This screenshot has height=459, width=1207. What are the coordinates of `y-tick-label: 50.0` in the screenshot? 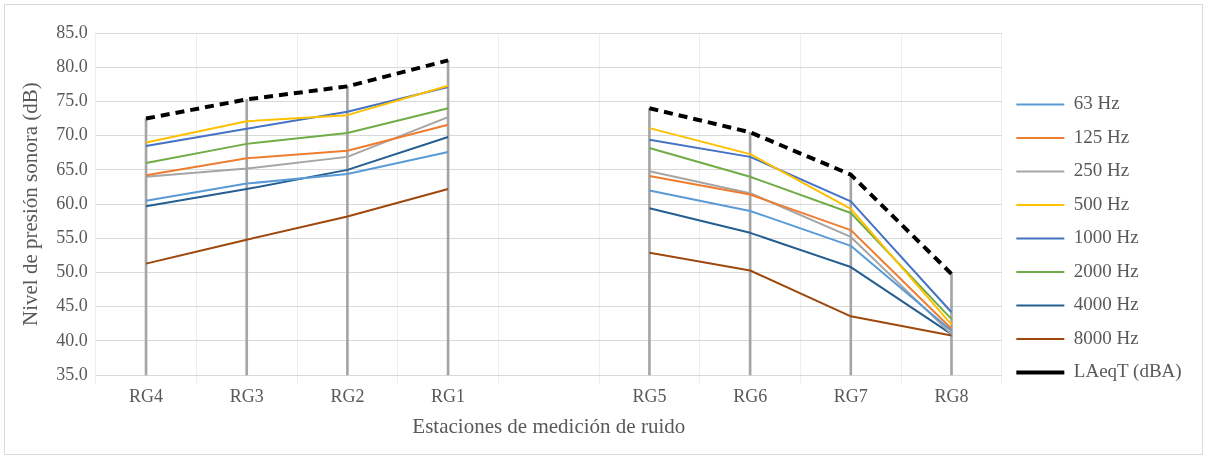 It's located at (72, 271).